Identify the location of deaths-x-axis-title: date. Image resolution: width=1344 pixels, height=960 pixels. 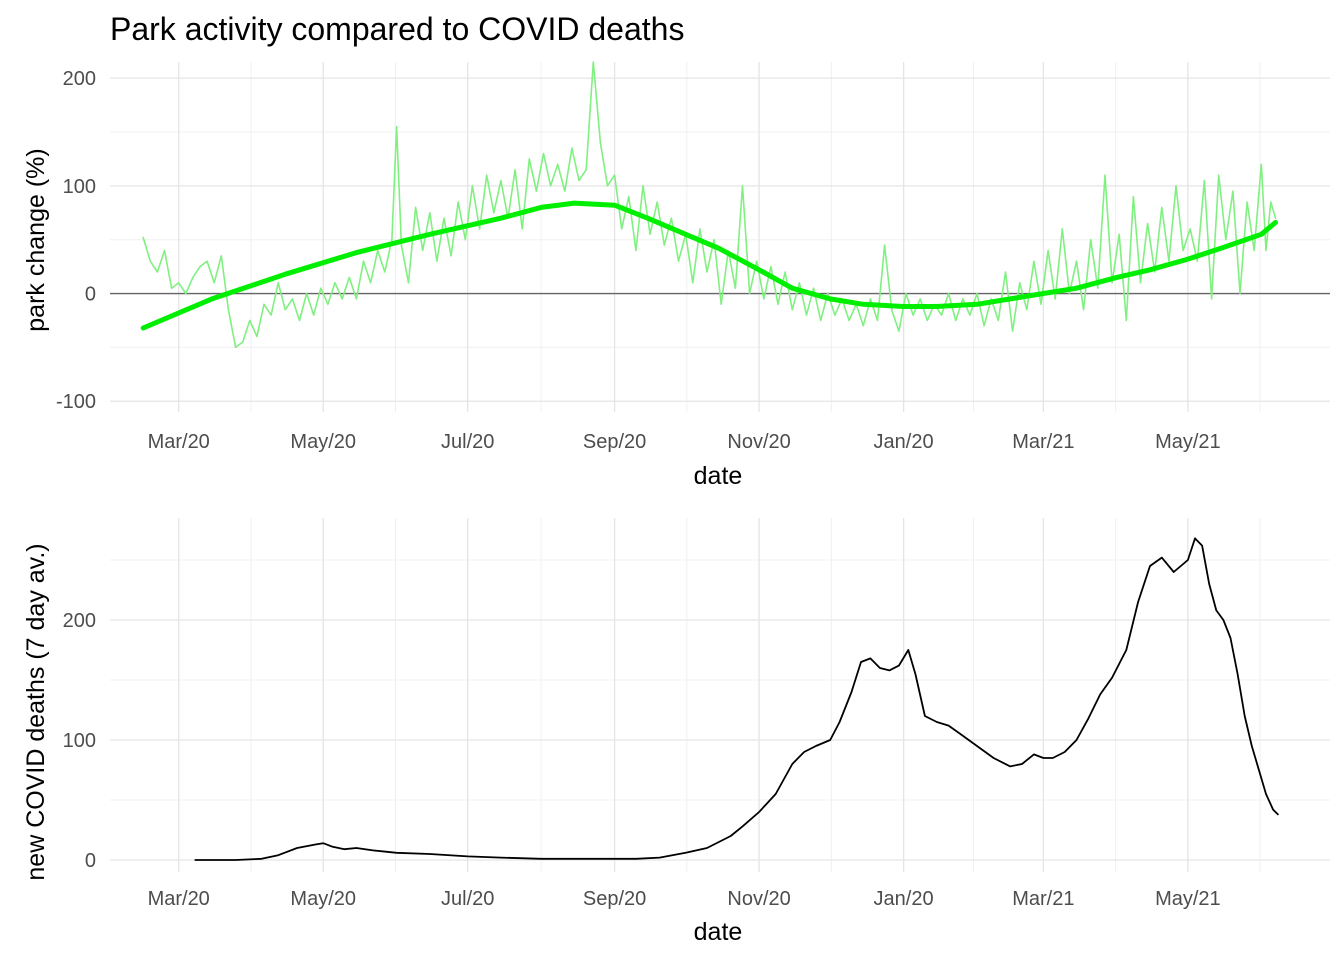
(718, 932).